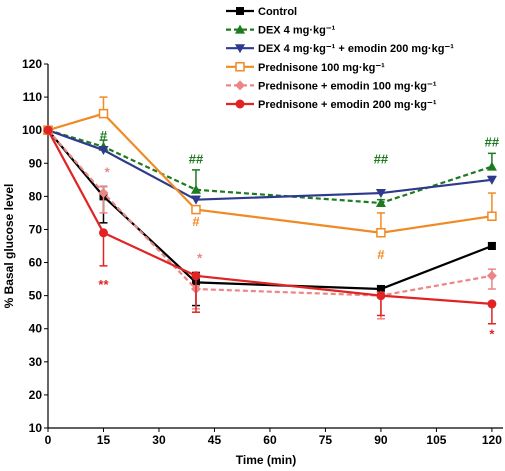  What do you see at coordinates (9, 246) in the screenshot?
I see `y-axis-title: % Basal glucose level` at bounding box center [9, 246].